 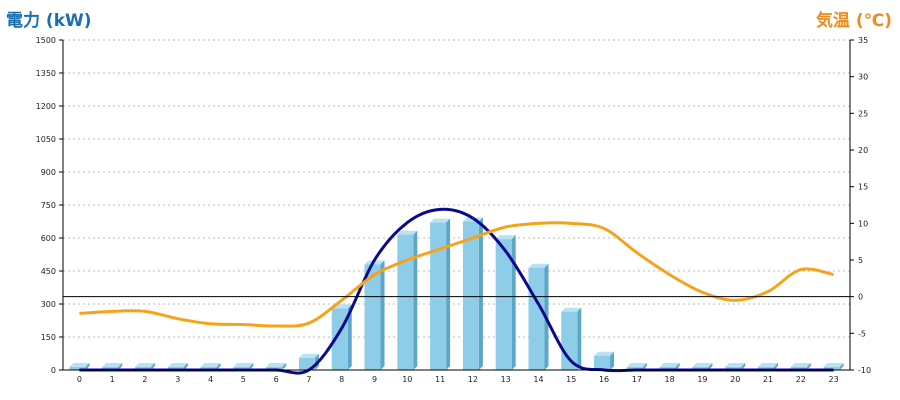 I want to click on x-tick-label: 16, so click(x=604, y=379).